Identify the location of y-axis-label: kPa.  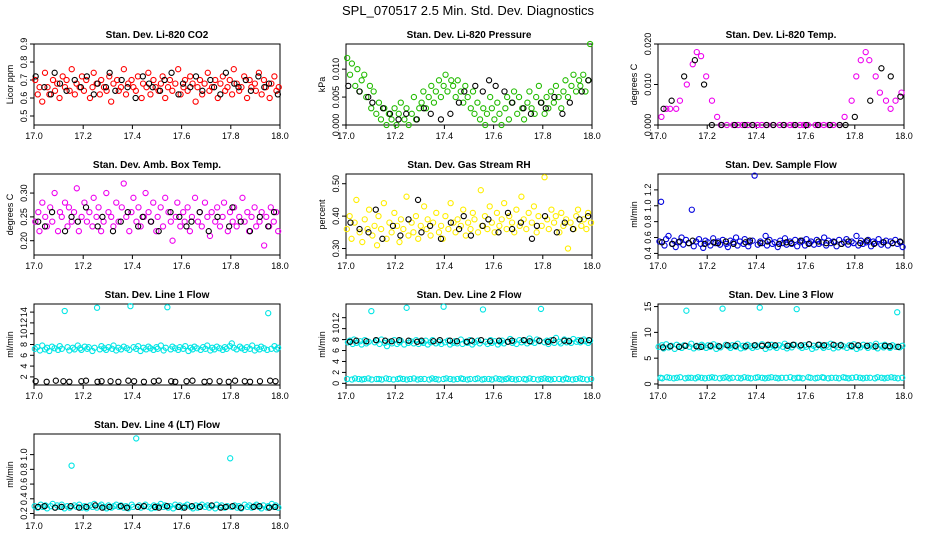
(322, 85).